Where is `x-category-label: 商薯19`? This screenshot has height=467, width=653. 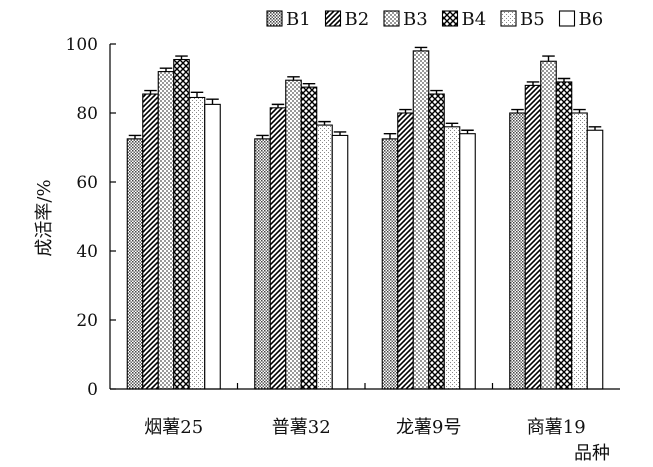 x-category-label: 商薯19 is located at coordinates (556, 427).